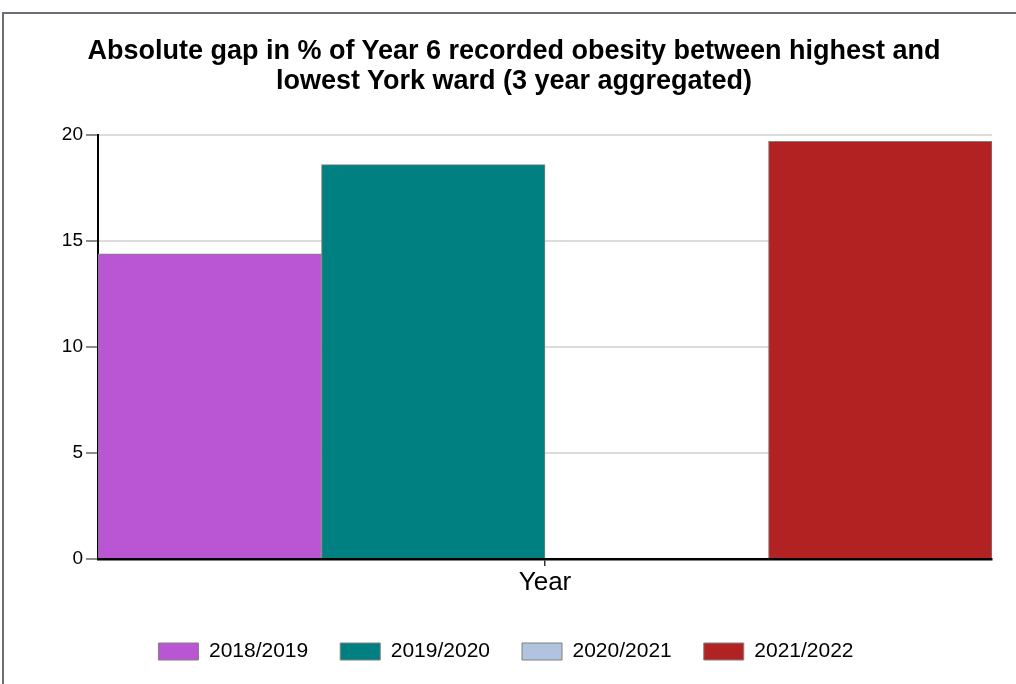 The width and height of the screenshot is (1016, 684). I want to click on x-axis-title: Year, so click(545, 580).